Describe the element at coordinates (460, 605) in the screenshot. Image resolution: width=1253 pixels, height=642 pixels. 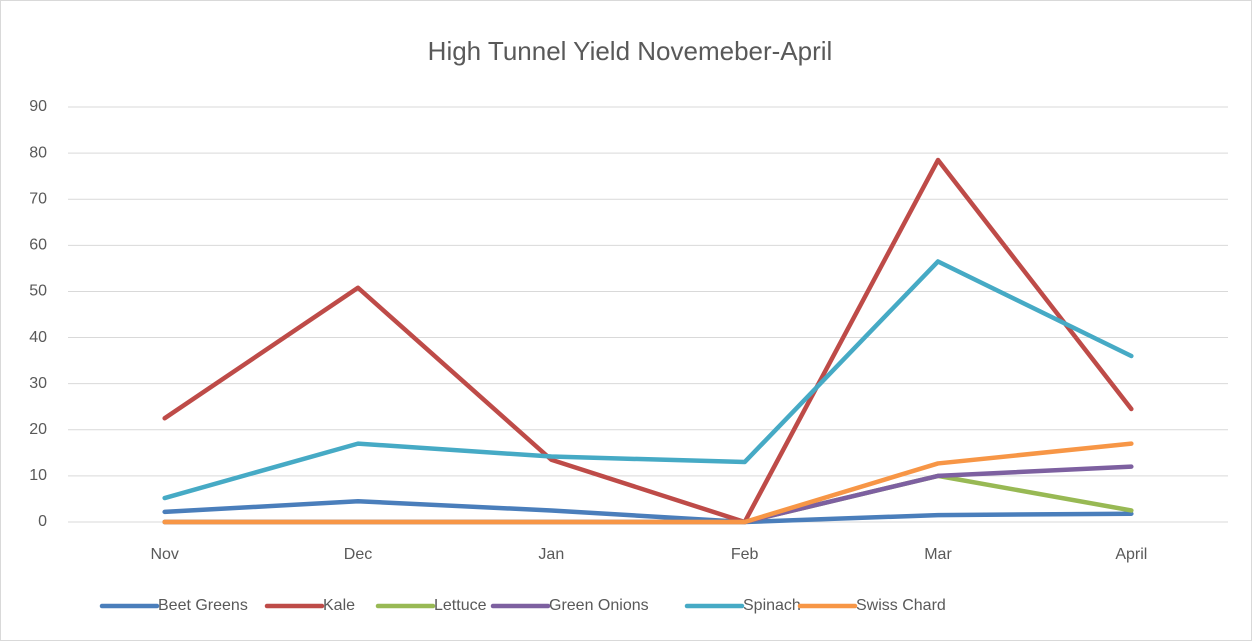
I see `legend-label: Lettuce` at that location.